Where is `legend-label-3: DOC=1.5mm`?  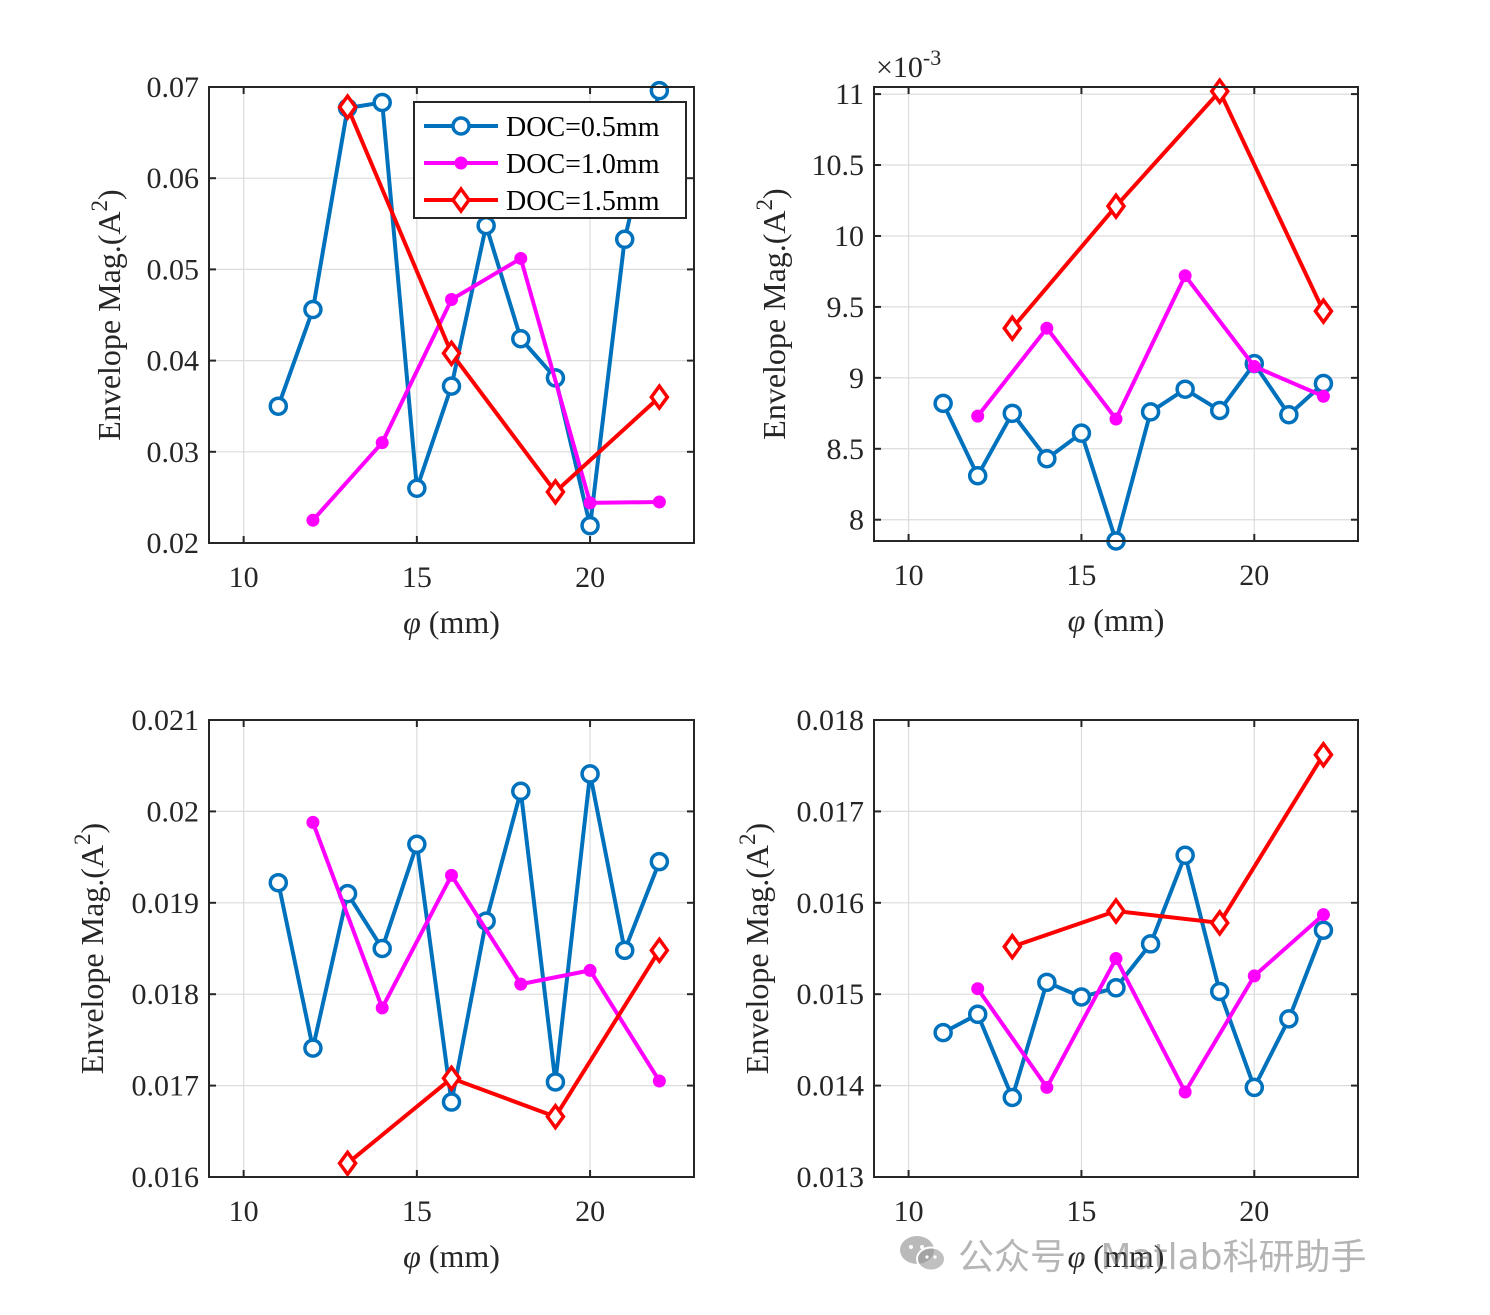
legend-label-3: DOC=1.5mm is located at coordinates (583, 201).